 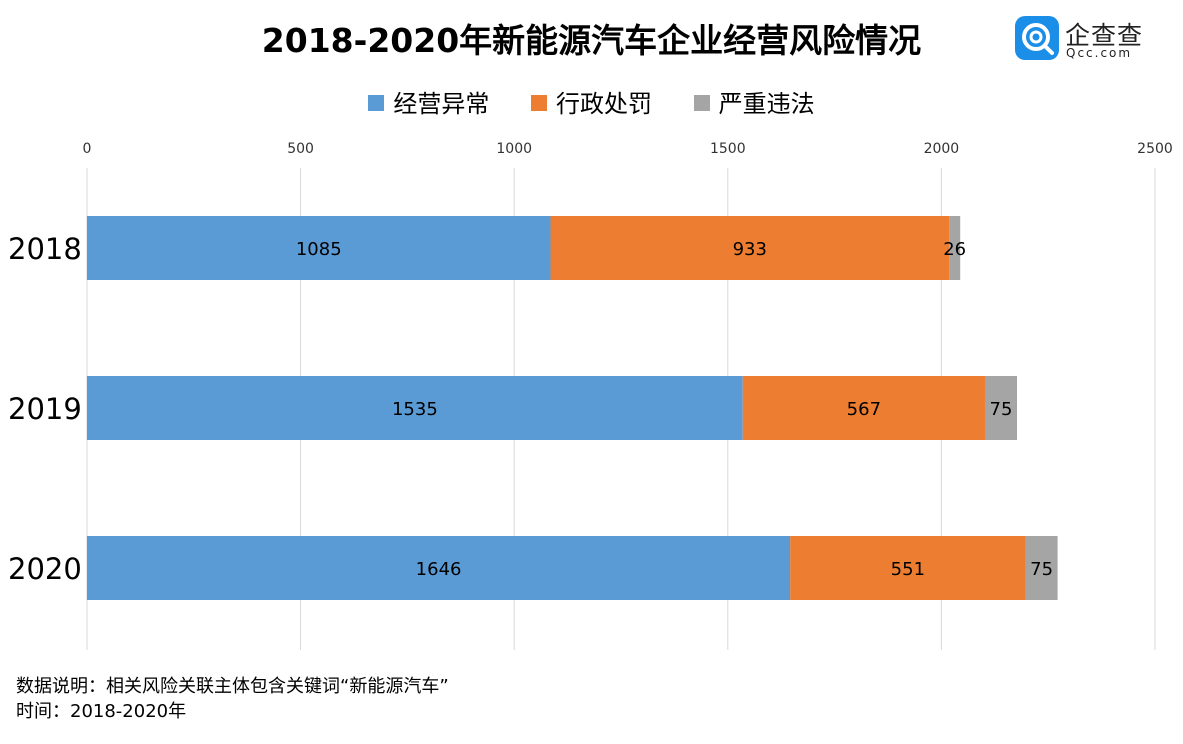 I want to click on legend-label: 经营异常, so click(x=441, y=104).